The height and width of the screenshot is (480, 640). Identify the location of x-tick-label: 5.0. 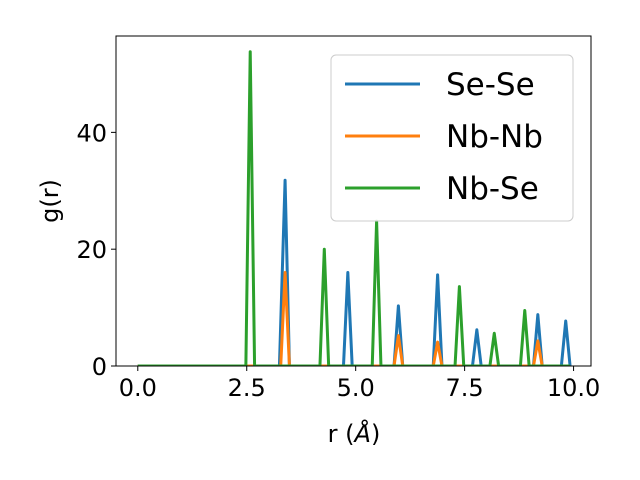
(356, 388).